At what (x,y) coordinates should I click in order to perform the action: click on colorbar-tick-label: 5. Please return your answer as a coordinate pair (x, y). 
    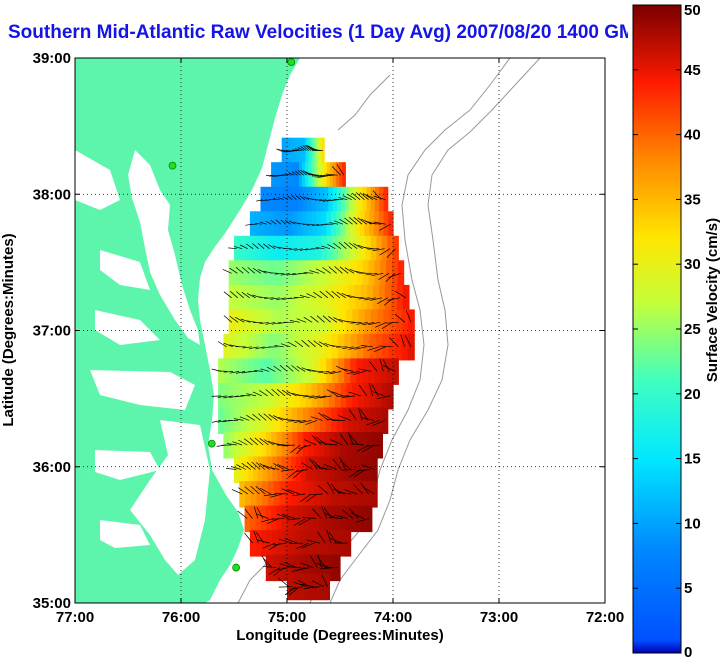
    Looking at the image, I should click on (688, 588).